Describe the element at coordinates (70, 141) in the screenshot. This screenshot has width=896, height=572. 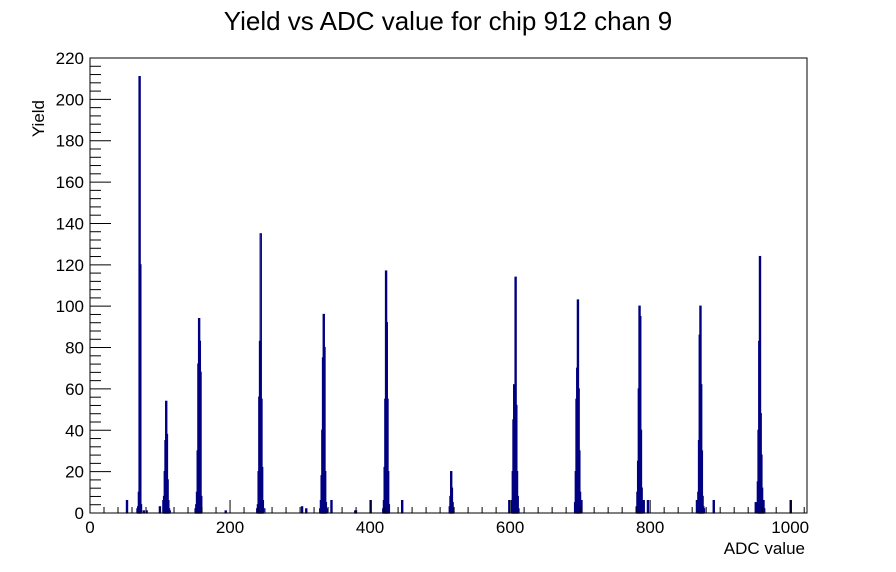
I see `y-tick-label: 180` at that location.